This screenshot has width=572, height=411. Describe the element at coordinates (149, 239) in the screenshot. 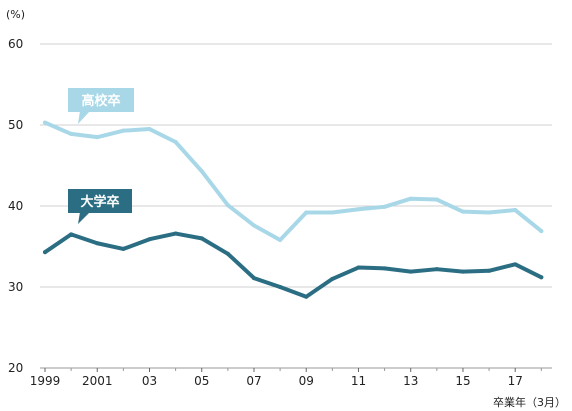

I see `series-1-point-2003` at that location.